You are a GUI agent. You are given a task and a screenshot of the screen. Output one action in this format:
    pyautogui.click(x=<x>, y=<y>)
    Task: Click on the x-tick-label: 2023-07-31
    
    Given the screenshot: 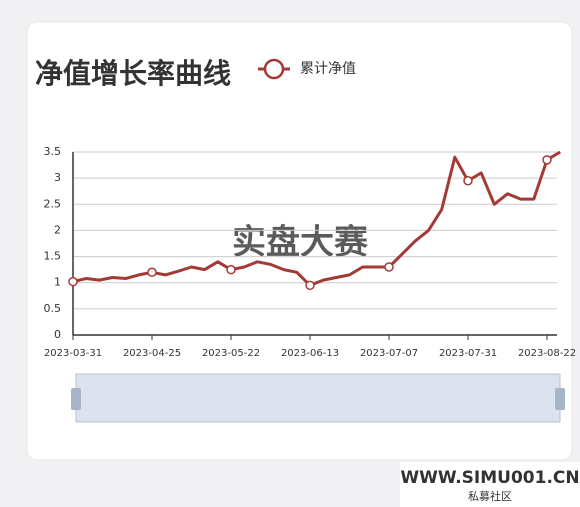 What is the action you would take?
    pyautogui.click(x=468, y=353)
    